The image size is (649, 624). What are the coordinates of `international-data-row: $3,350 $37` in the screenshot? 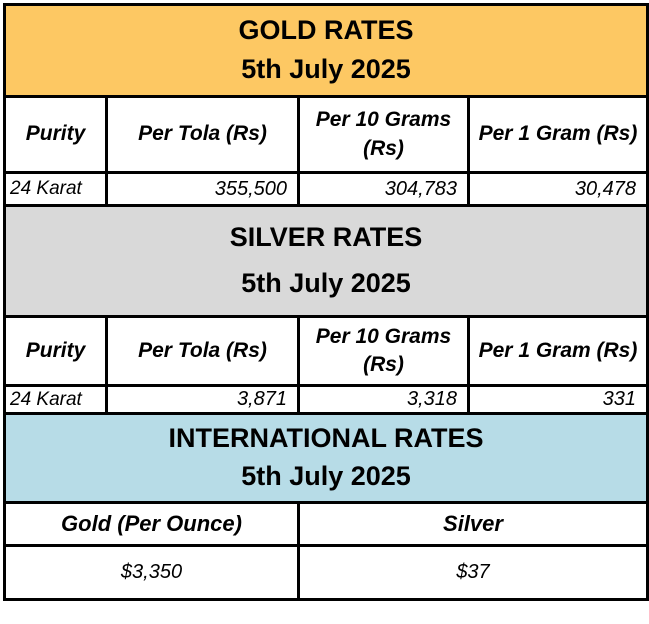 It's located at (326, 572).